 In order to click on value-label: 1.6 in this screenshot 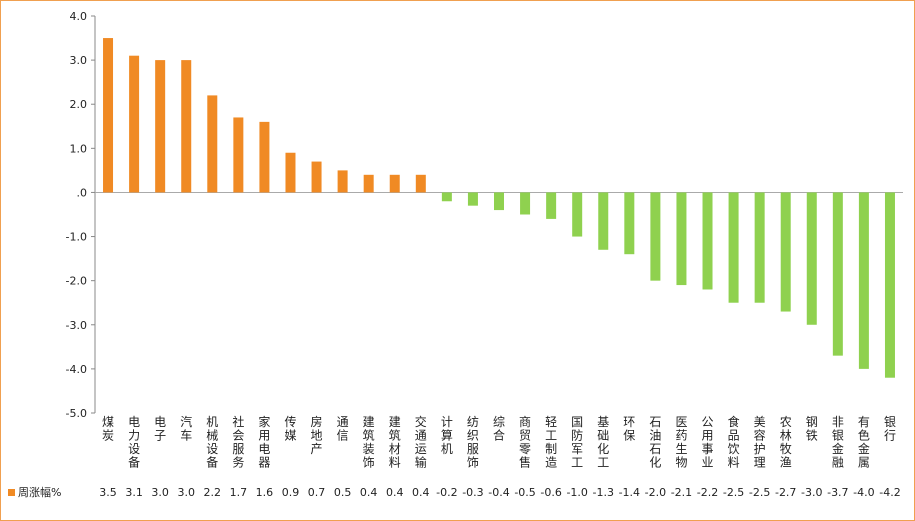, I will do `click(265, 492)`.